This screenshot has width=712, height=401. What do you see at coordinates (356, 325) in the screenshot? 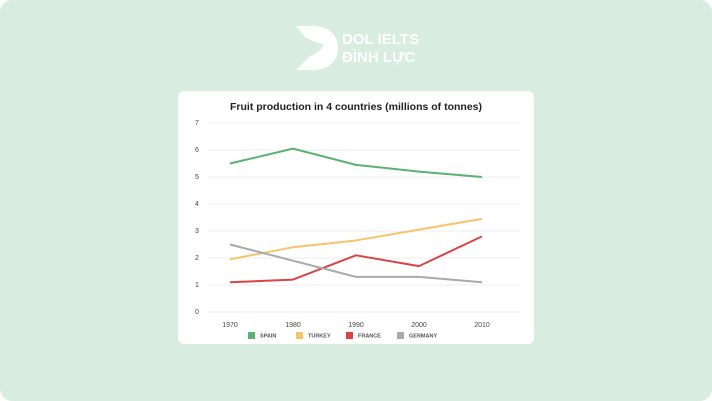
I see `x-tick-label: 1990` at bounding box center [356, 325].